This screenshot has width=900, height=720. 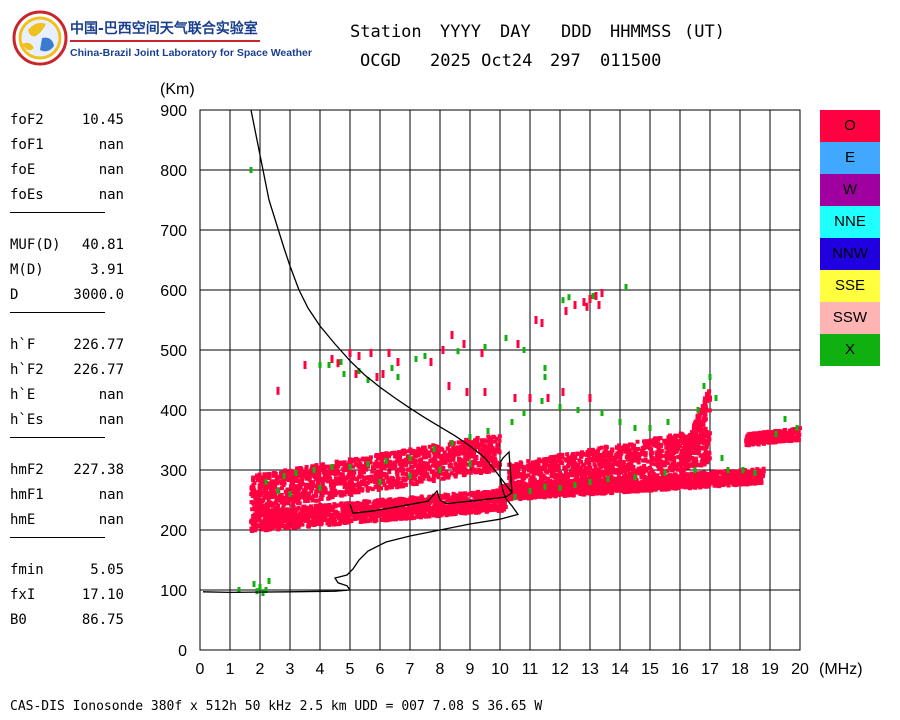 What do you see at coordinates (57, 212) in the screenshot?
I see `param-divider` at bounding box center [57, 212].